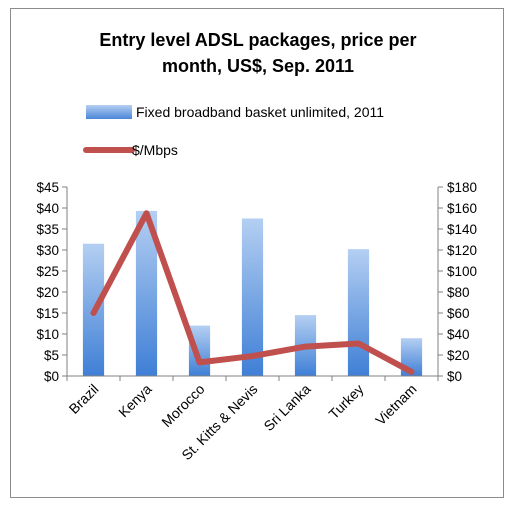  What do you see at coordinates (462, 229) in the screenshot?
I see `right-tick-label: $140` at bounding box center [462, 229].